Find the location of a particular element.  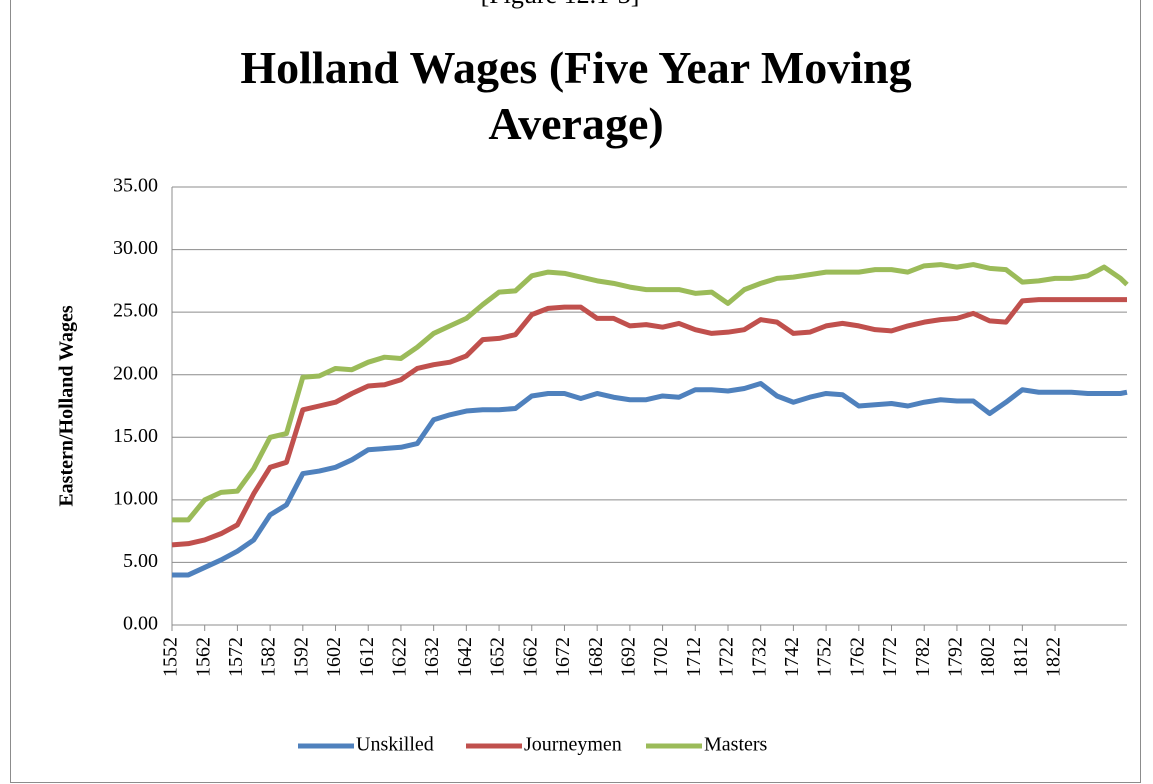

x-tick-label: 1752 is located at coordinates (825, 657).